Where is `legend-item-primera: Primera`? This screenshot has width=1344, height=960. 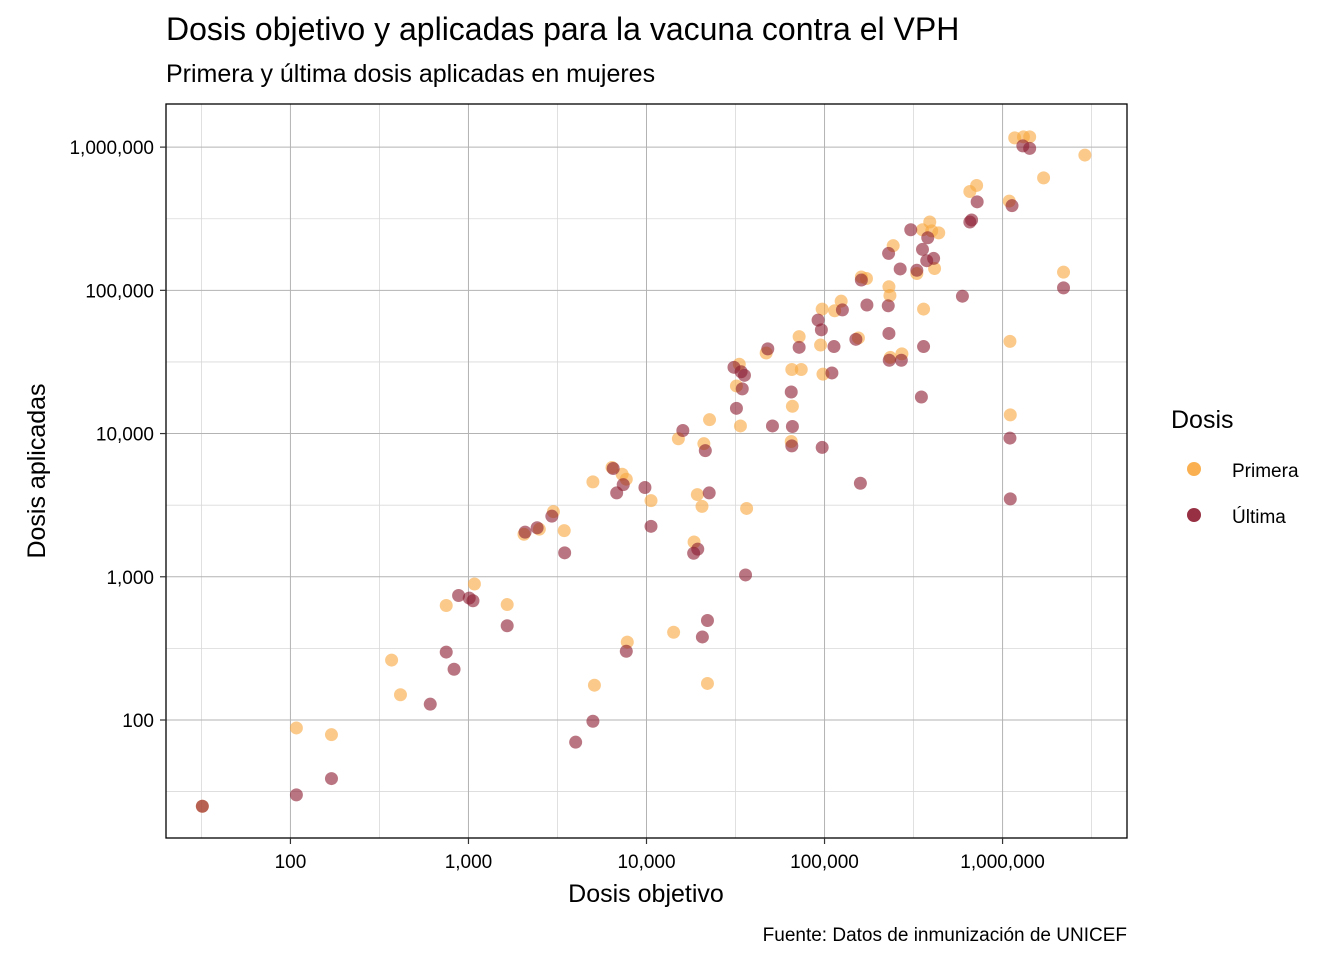 legend-item-primera: Primera is located at coordinates (1243, 471).